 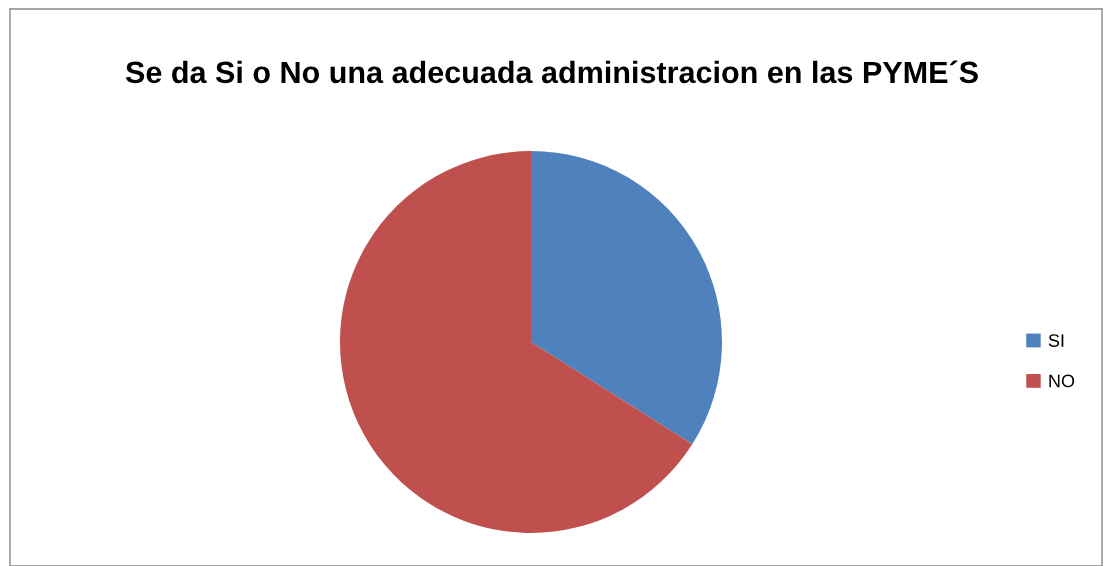 What do you see at coordinates (1062, 381) in the screenshot?
I see `legend-label: NO` at bounding box center [1062, 381].